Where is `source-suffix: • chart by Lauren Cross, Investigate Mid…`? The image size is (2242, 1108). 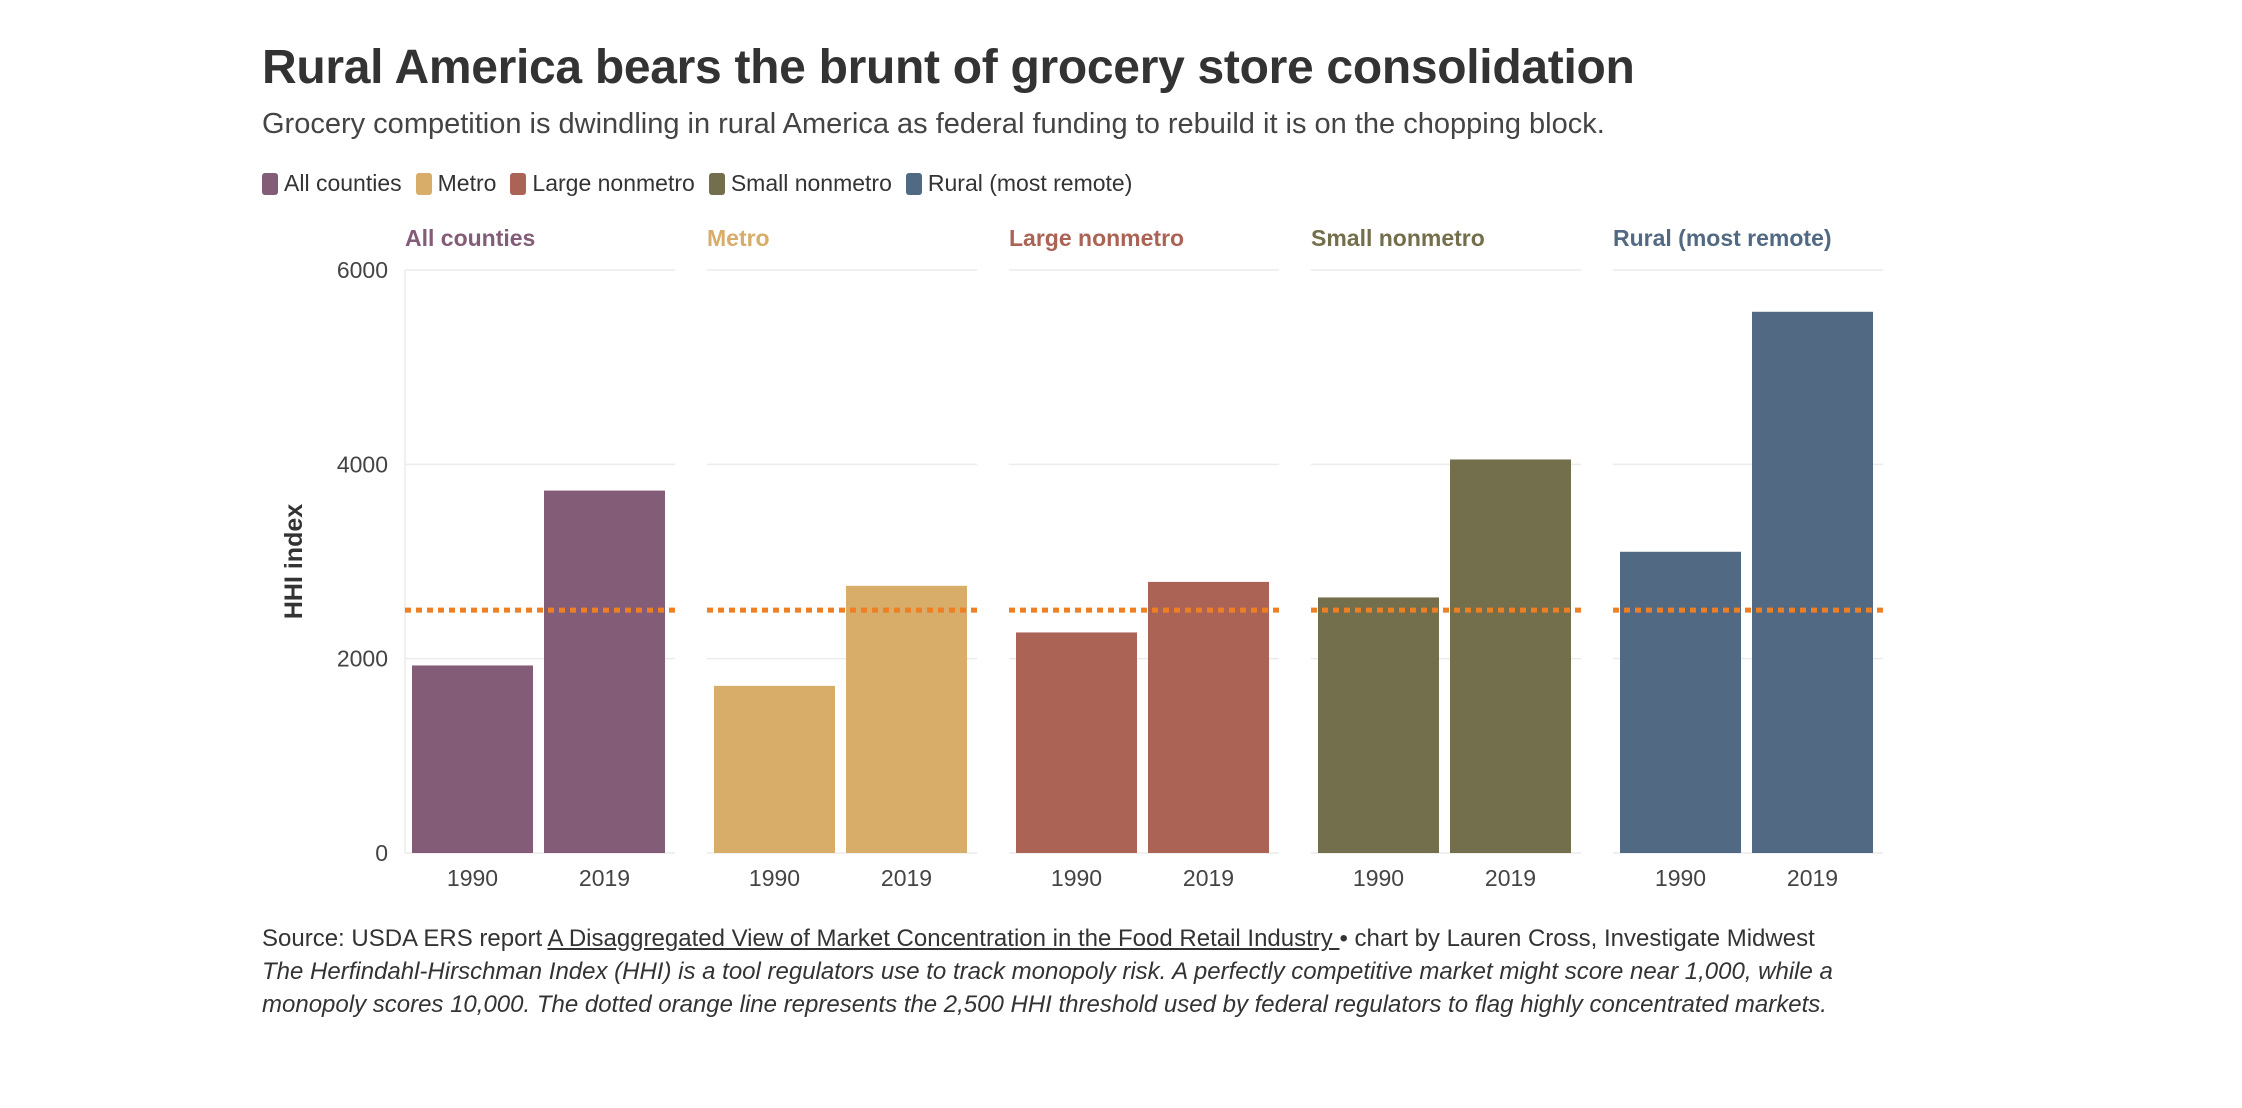
source-suffix: • chart by Lauren Cross, Investigate Mid… is located at coordinates (1577, 938).